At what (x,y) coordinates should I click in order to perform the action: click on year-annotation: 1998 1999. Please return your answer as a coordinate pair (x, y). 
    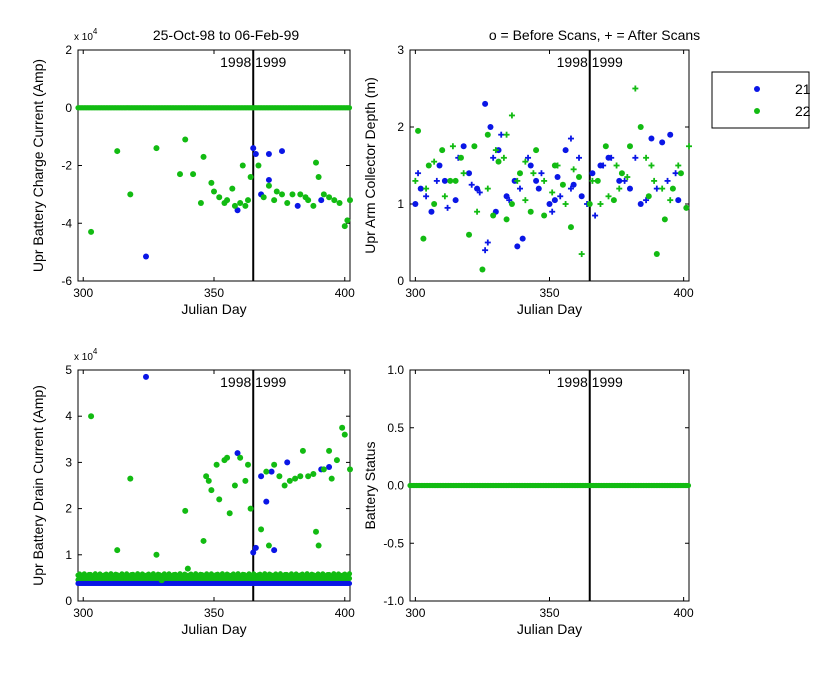
    Looking at the image, I should click on (590, 62).